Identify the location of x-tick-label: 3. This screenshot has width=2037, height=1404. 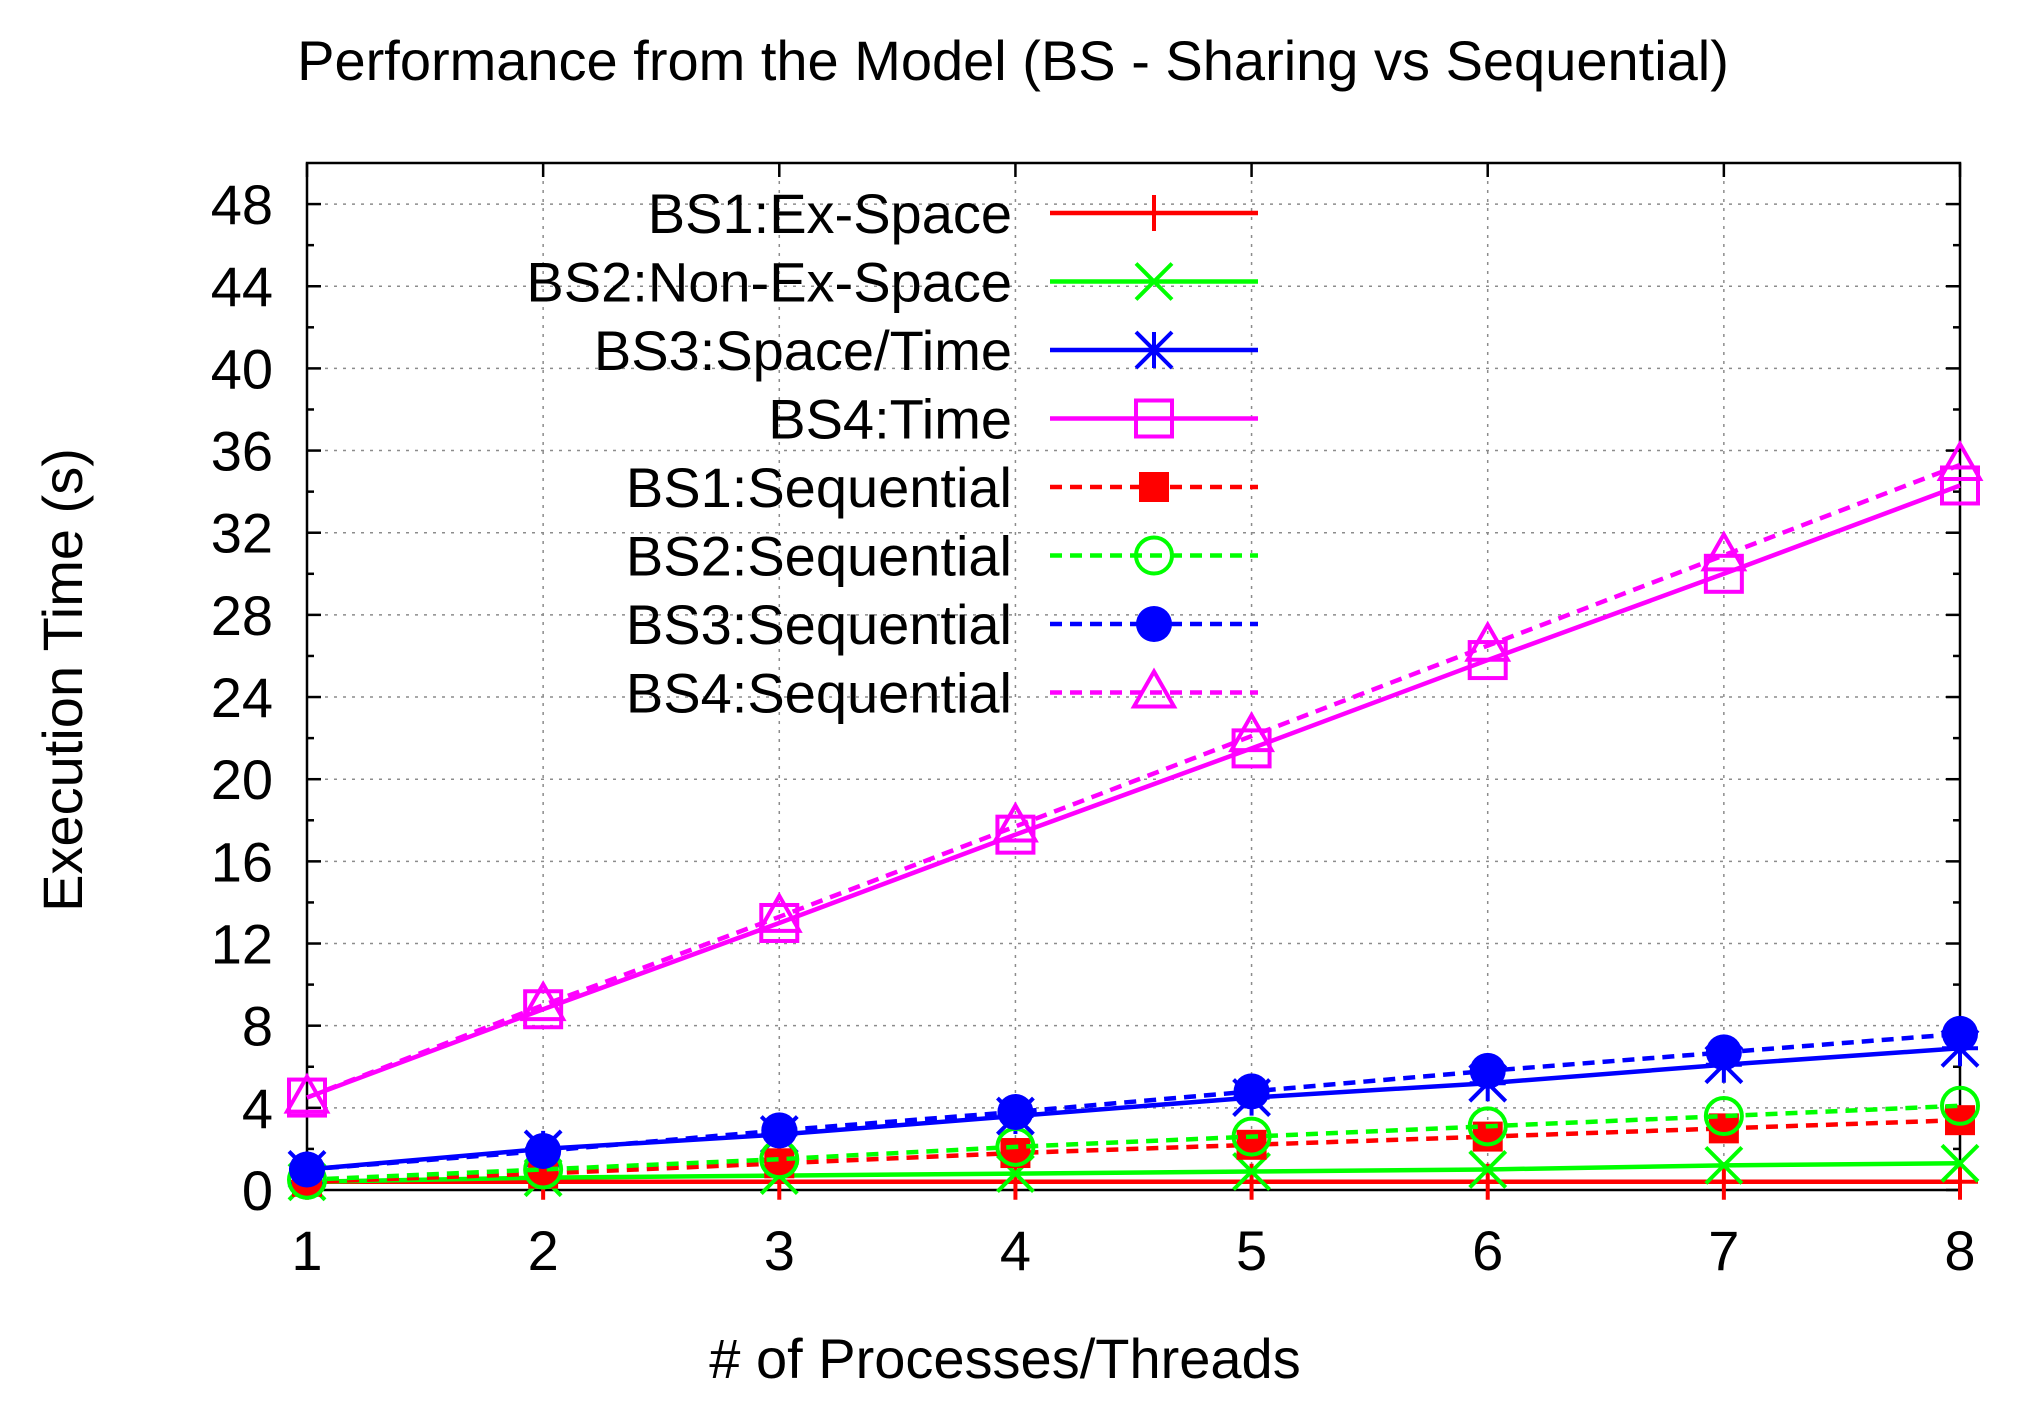
(779, 1250).